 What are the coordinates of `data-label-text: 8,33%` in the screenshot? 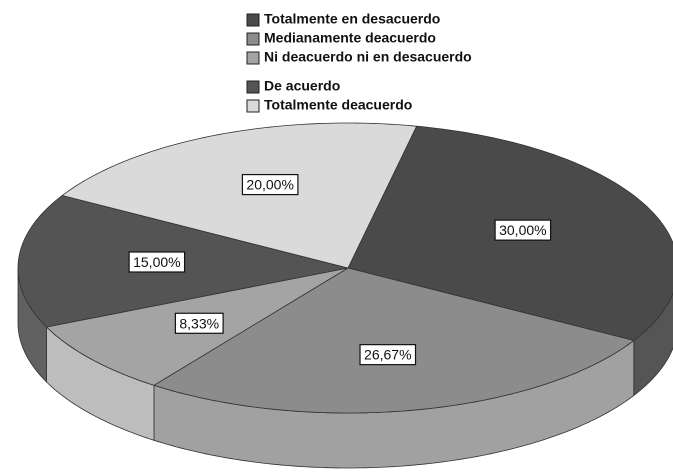 It's located at (199, 323).